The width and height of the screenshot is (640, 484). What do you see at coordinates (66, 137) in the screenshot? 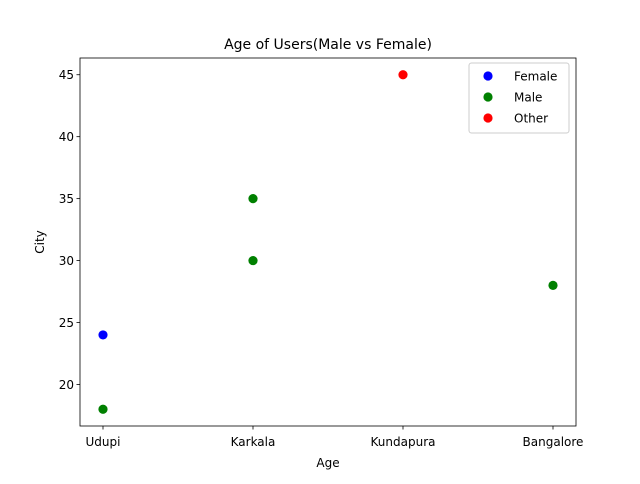
I see `y-tick-label: 40` at bounding box center [66, 137].